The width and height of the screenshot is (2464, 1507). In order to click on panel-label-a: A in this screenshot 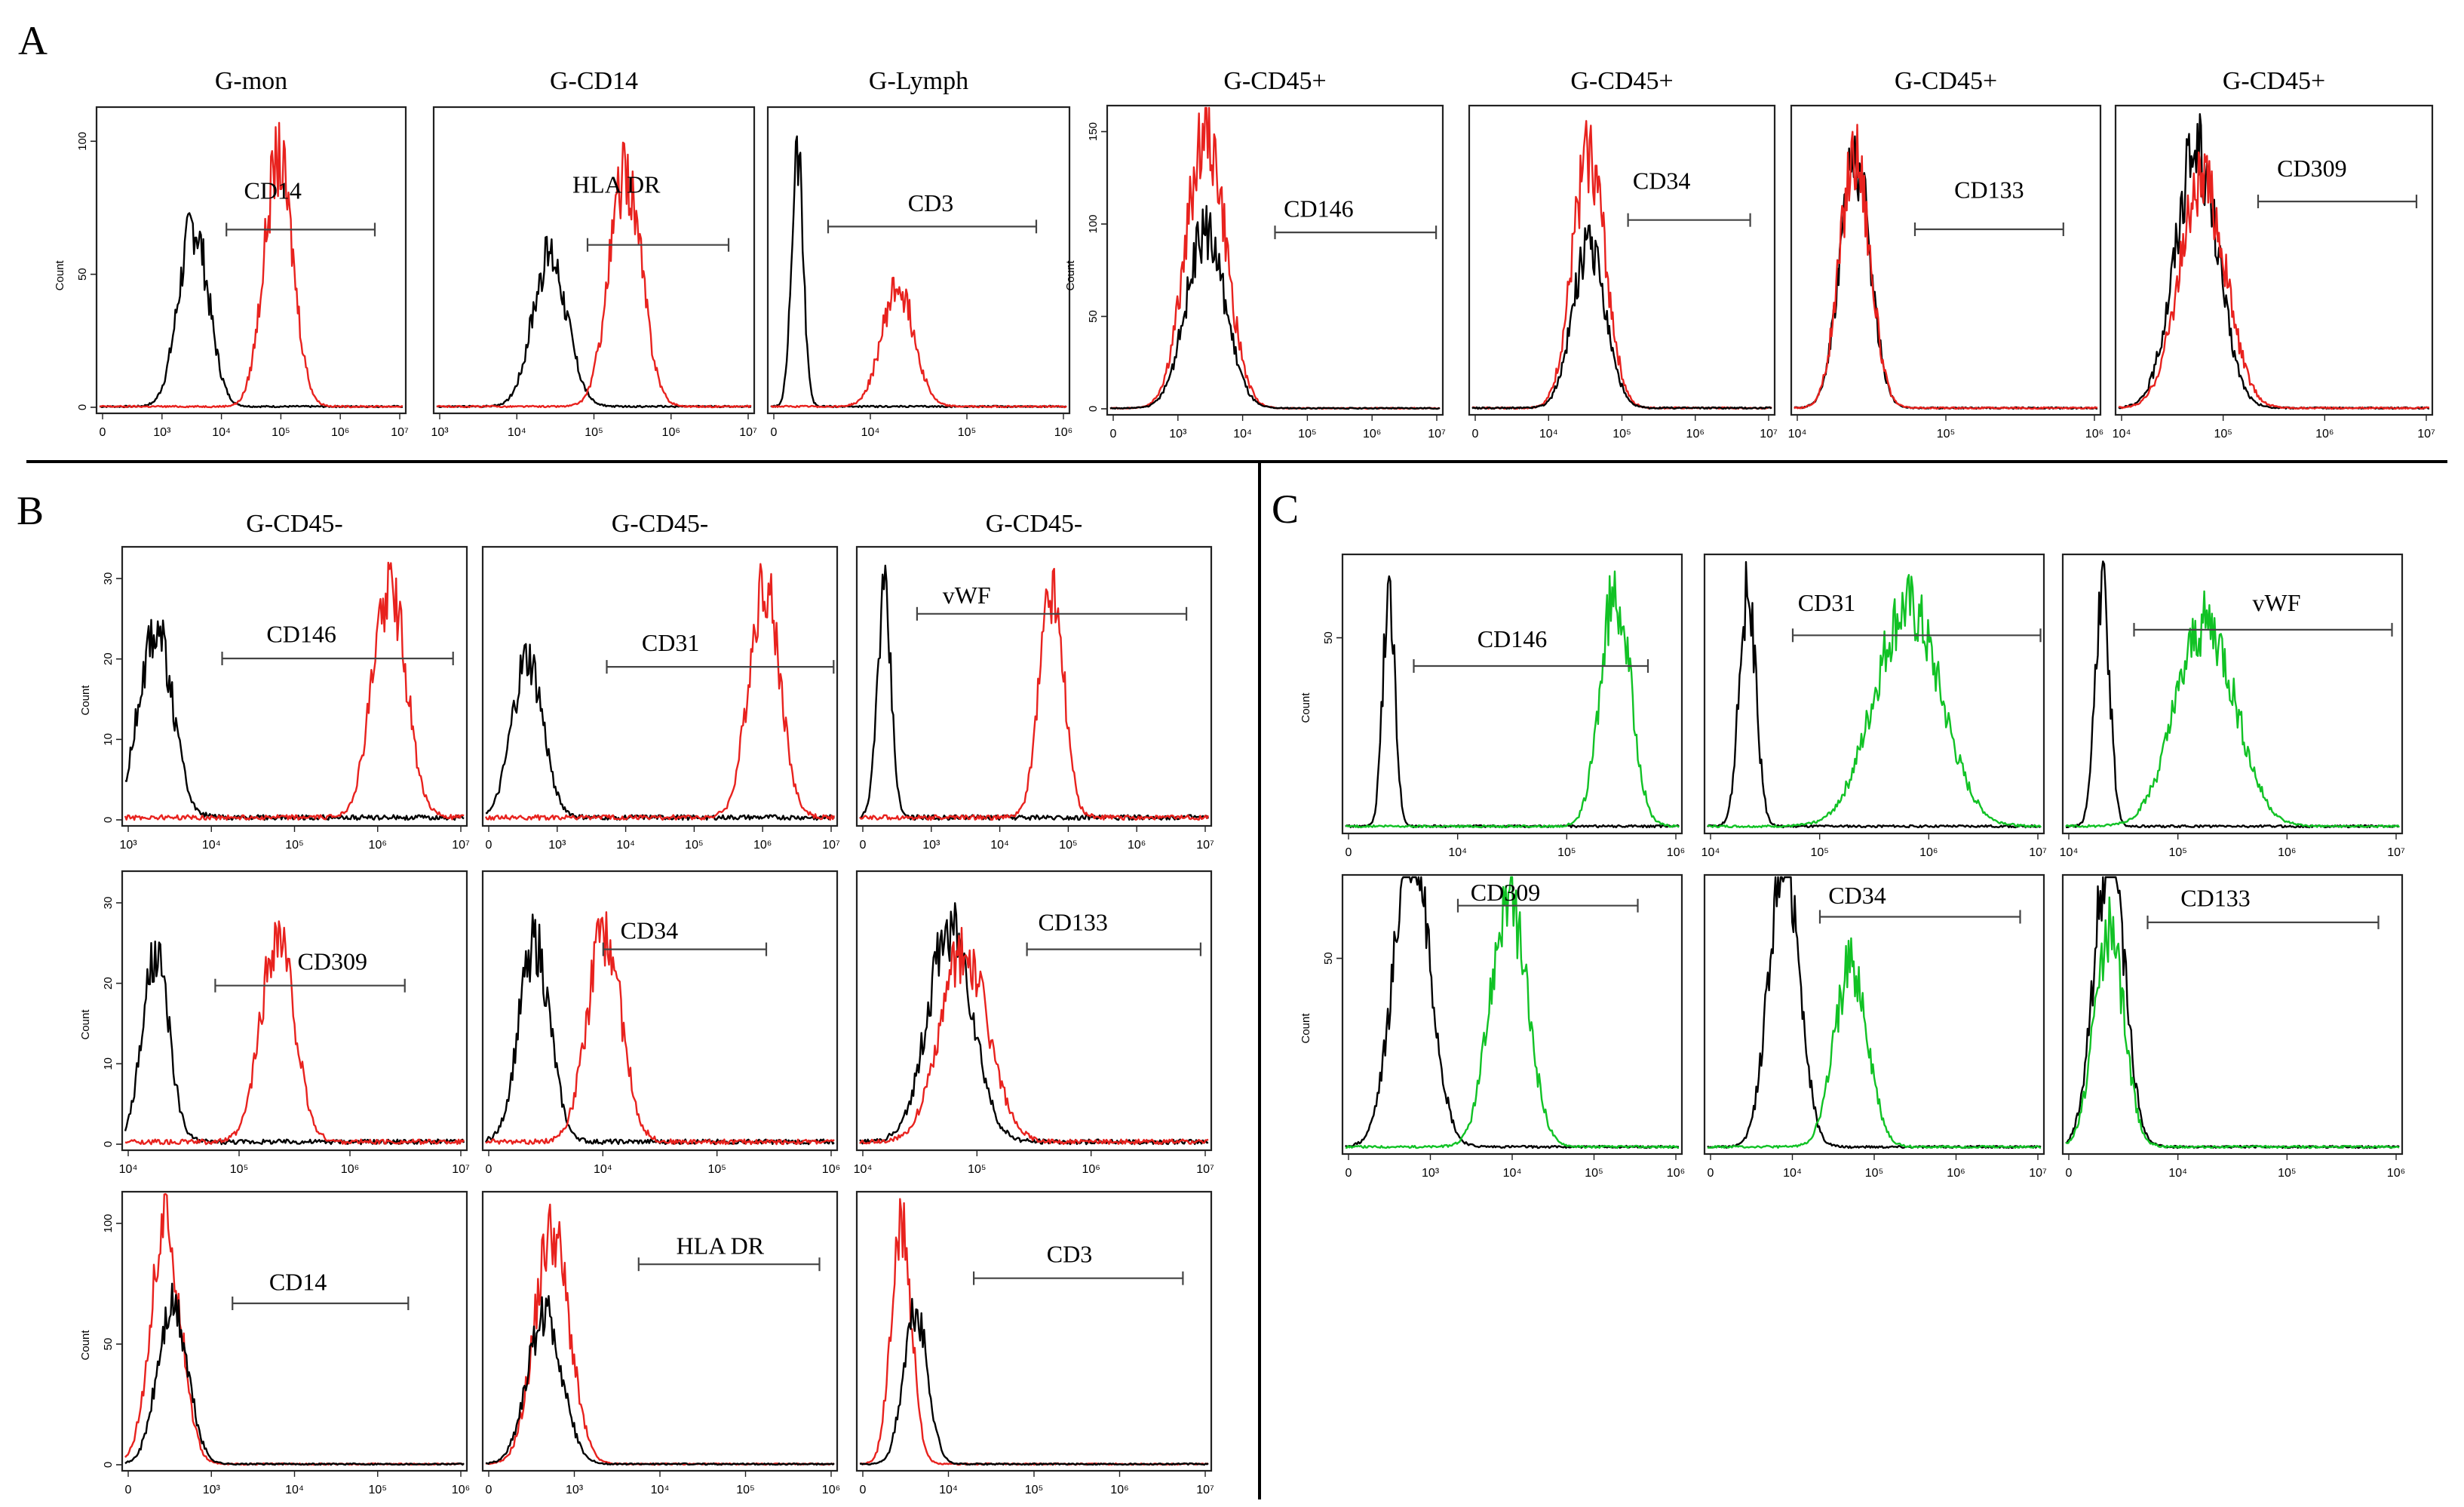, I will do `click(33, 40)`.